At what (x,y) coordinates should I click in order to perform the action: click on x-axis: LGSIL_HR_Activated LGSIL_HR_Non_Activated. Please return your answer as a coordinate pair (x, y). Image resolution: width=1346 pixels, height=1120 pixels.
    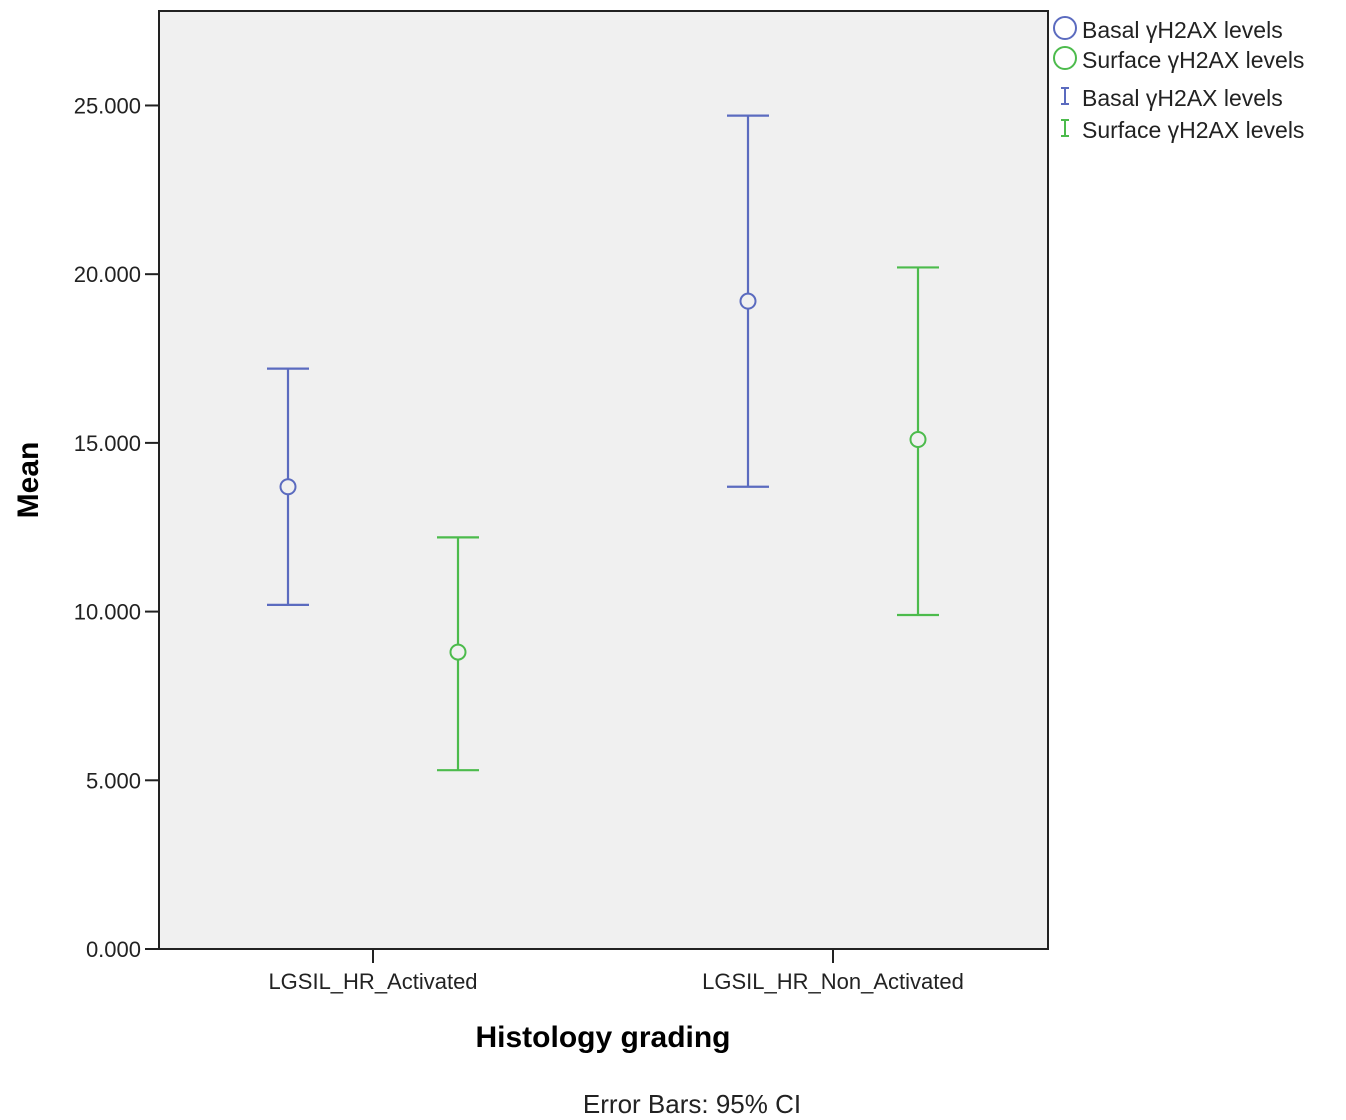
    Looking at the image, I should click on (616, 971).